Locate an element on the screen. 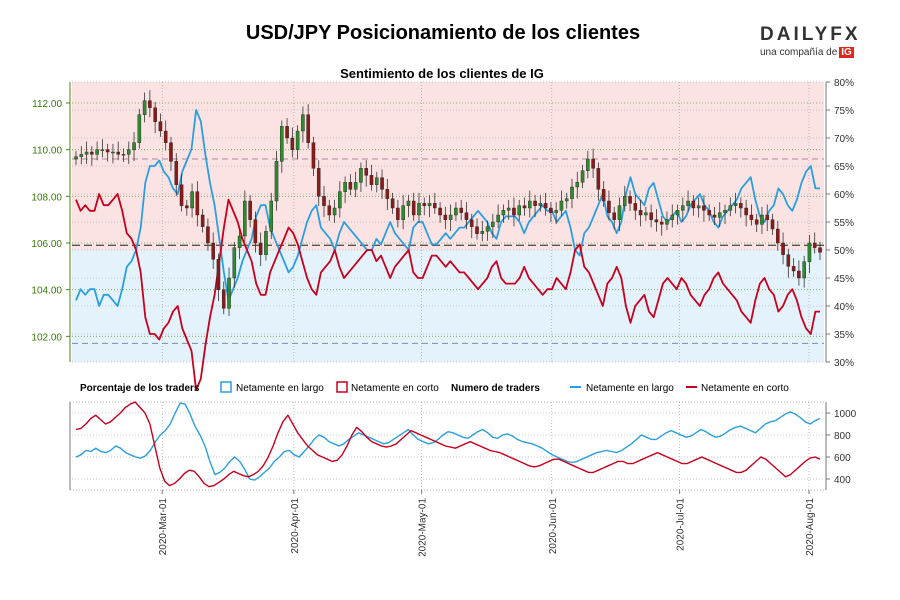  date-tick-label: 2020-Jun-01 is located at coordinates (553, 526).